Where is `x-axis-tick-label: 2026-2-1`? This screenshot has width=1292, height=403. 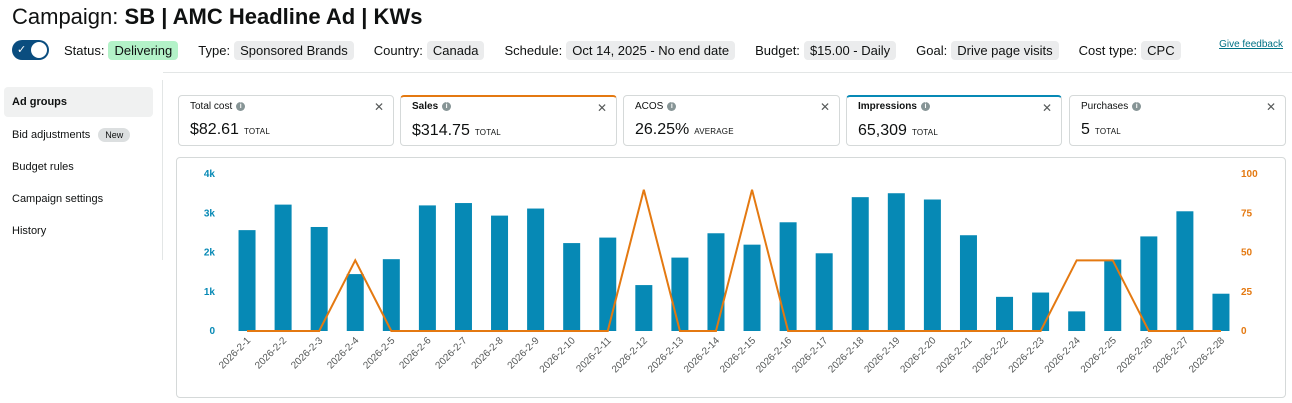
x-axis-tick-label: 2026-2-1 is located at coordinates (235, 353).